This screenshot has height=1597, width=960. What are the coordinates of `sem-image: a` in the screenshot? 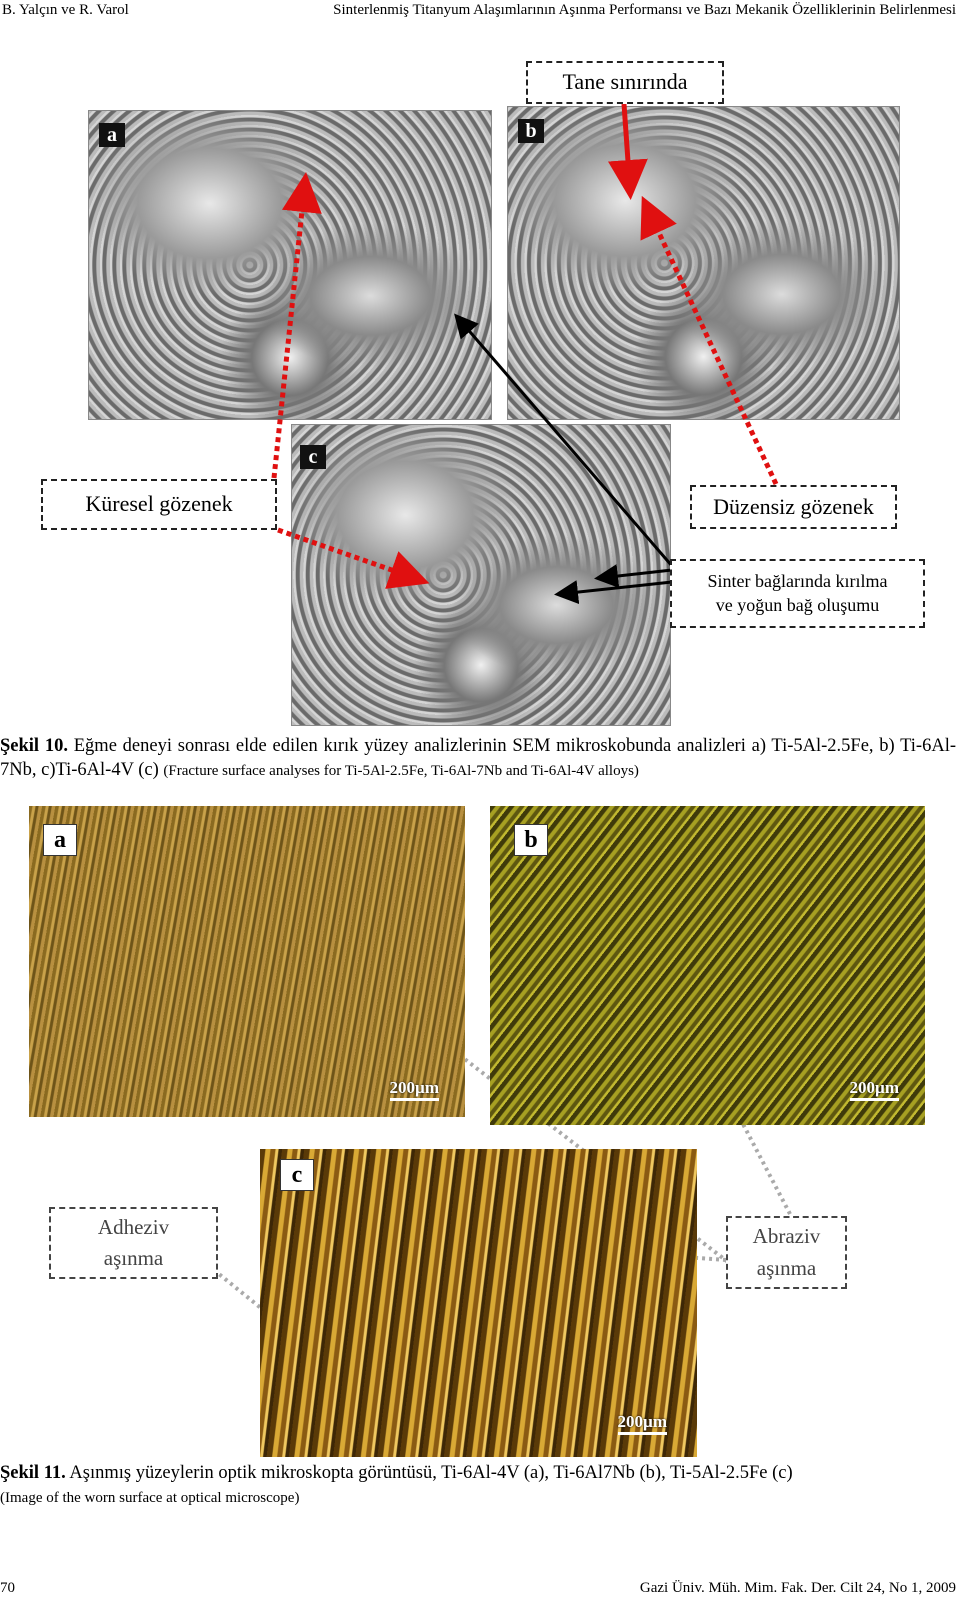 It's located at (290, 265).